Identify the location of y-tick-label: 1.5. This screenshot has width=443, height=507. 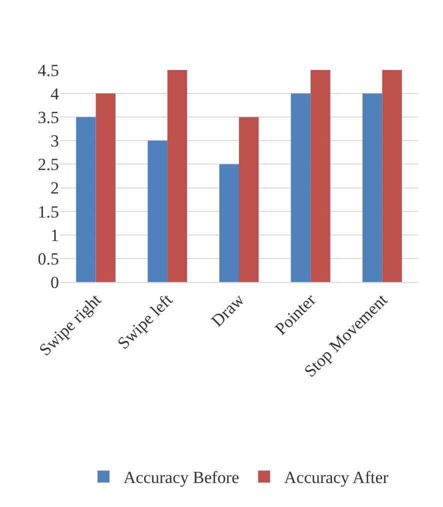
(48, 212).